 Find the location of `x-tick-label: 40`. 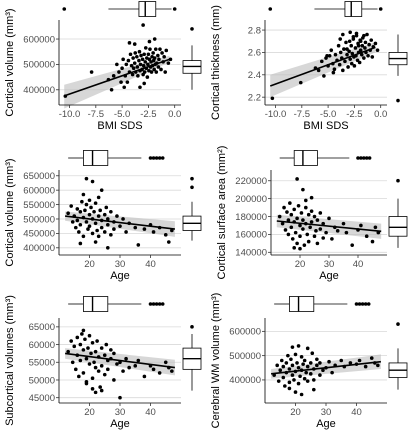

x-tick-label: 40 is located at coordinates (150, 412).